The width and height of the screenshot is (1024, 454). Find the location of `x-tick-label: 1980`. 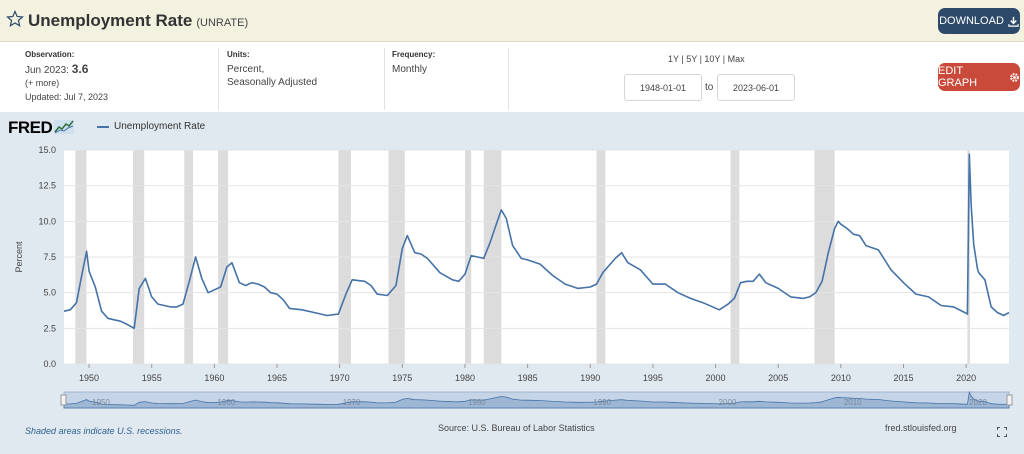

x-tick-label: 1980 is located at coordinates (465, 378).